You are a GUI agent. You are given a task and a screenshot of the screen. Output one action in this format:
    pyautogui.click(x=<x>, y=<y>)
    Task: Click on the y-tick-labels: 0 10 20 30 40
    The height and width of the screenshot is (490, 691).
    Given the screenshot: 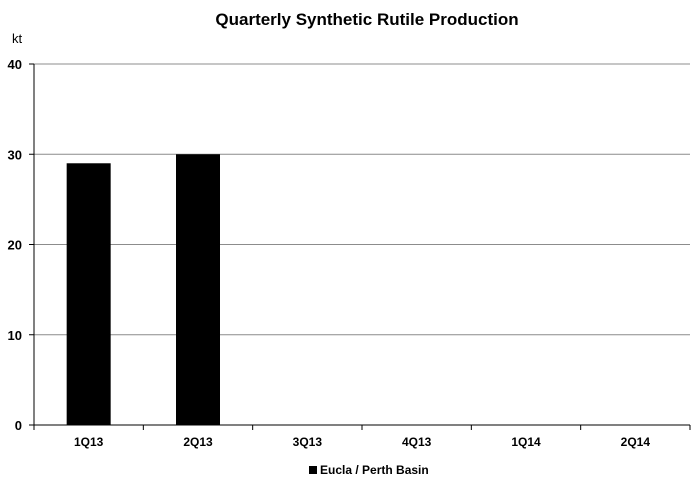 What is the action you would take?
    pyautogui.click(x=15, y=245)
    